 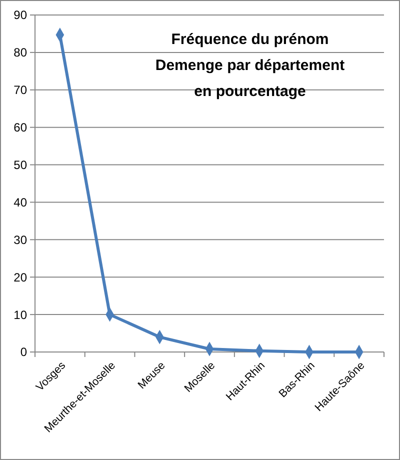 I want to click on y-tick-label: 50, so click(x=21, y=165).